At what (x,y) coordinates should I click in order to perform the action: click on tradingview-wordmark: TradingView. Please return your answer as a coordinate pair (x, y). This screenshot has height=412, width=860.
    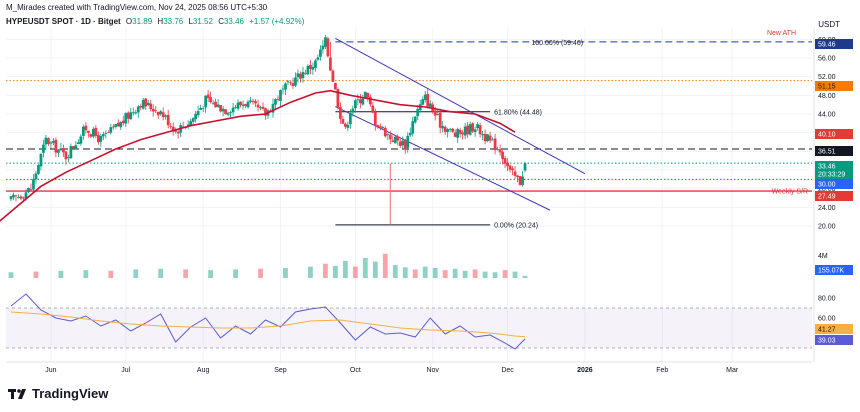
    Looking at the image, I should click on (70, 393).